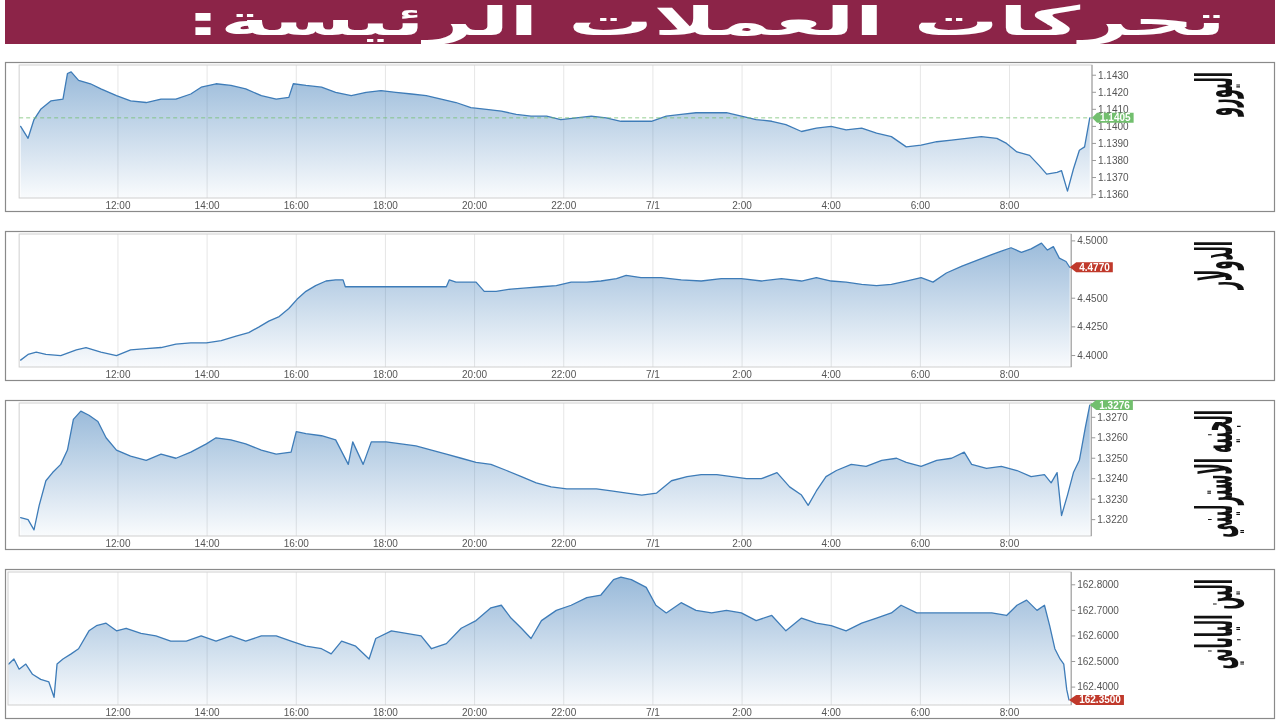 This screenshot has height=720, width=1280. I want to click on y-tick-label: 1.3240, so click(1113, 479).